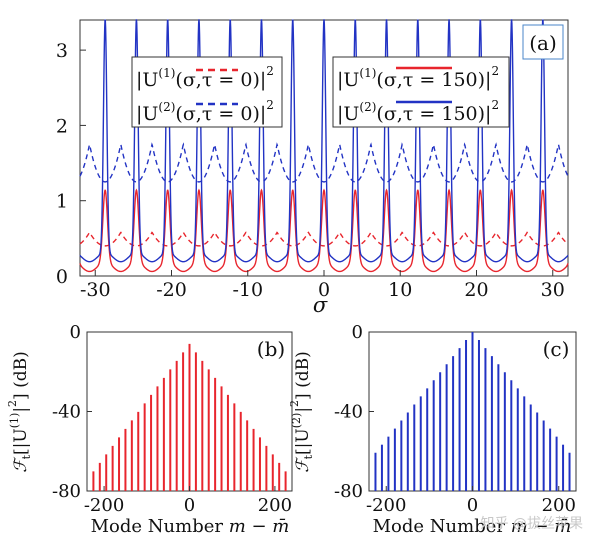  What do you see at coordinates (472, 411) in the screenshot?
I see `panel-c-bars` at bounding box center [472, 411].